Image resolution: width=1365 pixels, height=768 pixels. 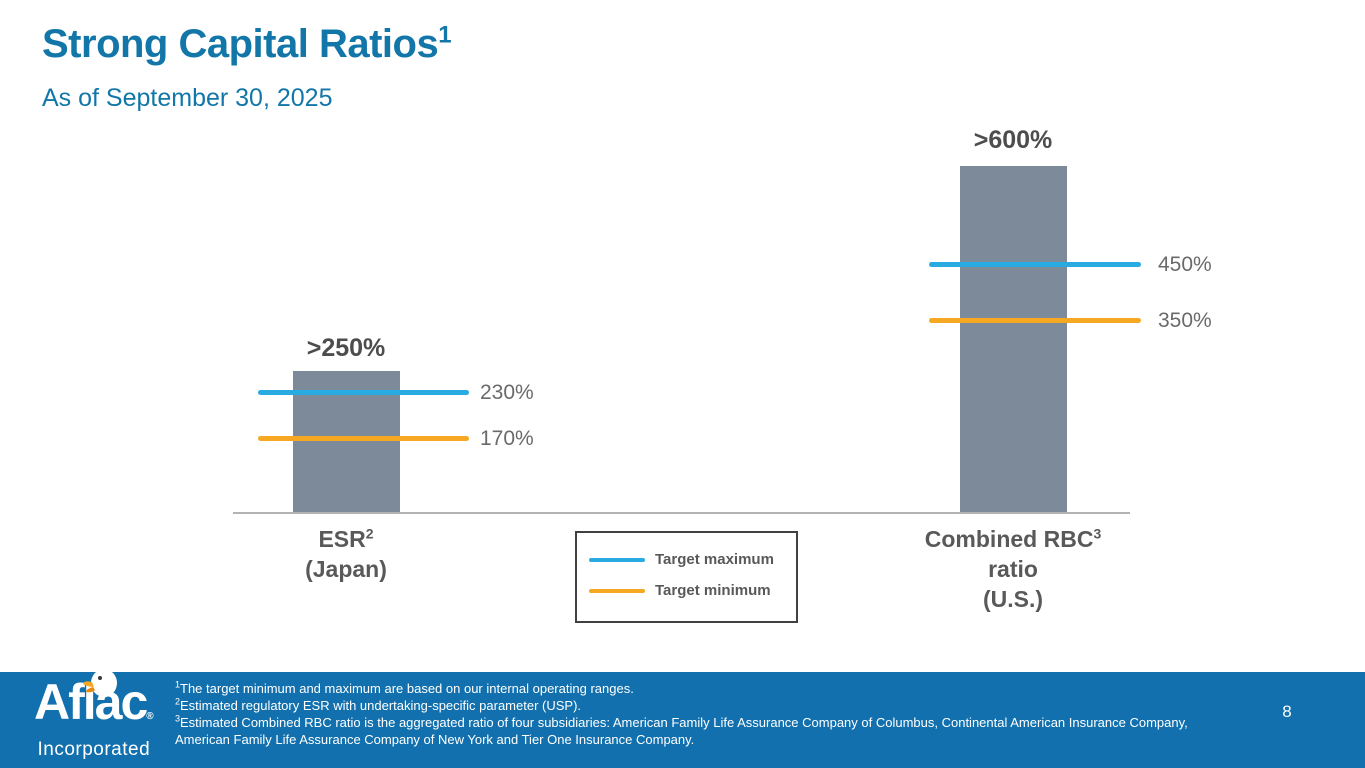 I want to click on legend-label-target-maximum: Target maximum, so click(x=714, y=559).